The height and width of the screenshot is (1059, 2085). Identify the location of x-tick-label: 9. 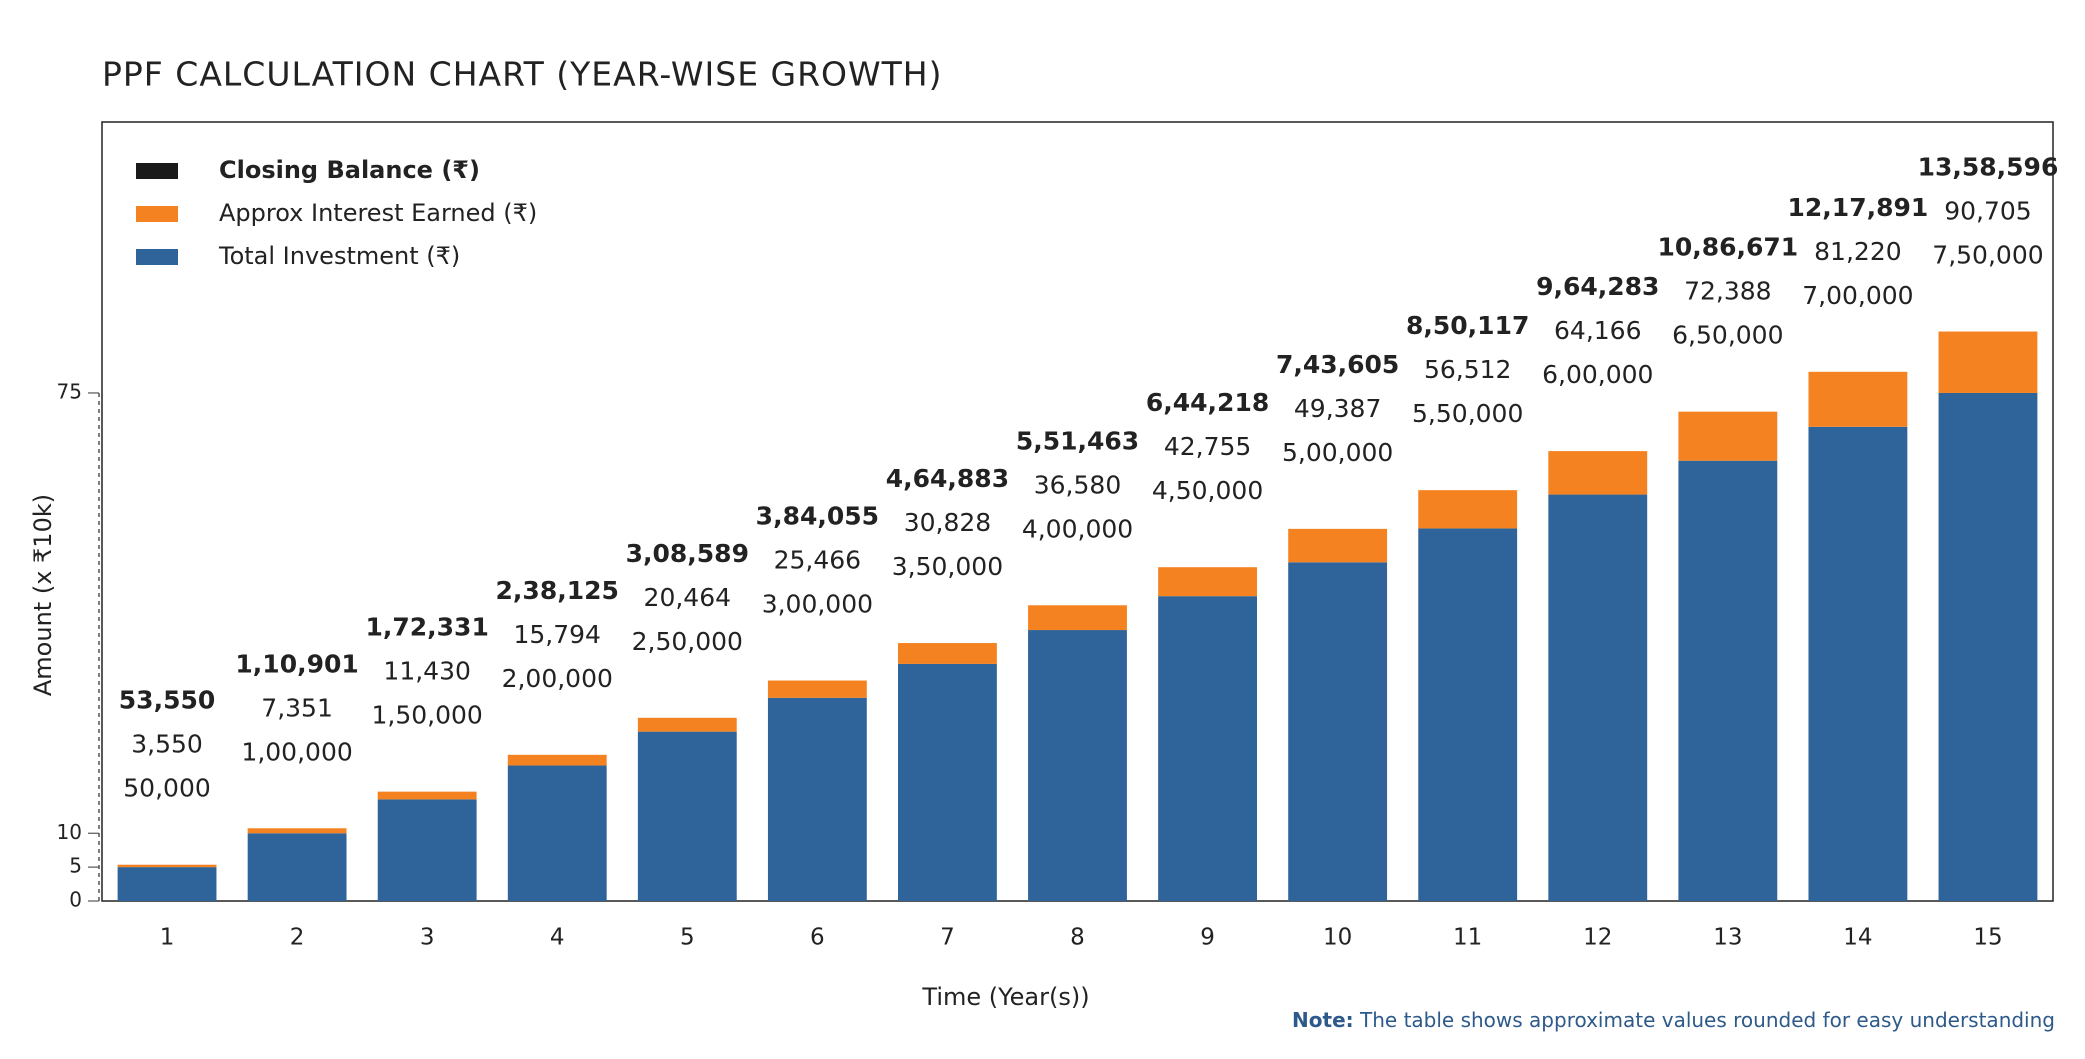
(1207, 938).